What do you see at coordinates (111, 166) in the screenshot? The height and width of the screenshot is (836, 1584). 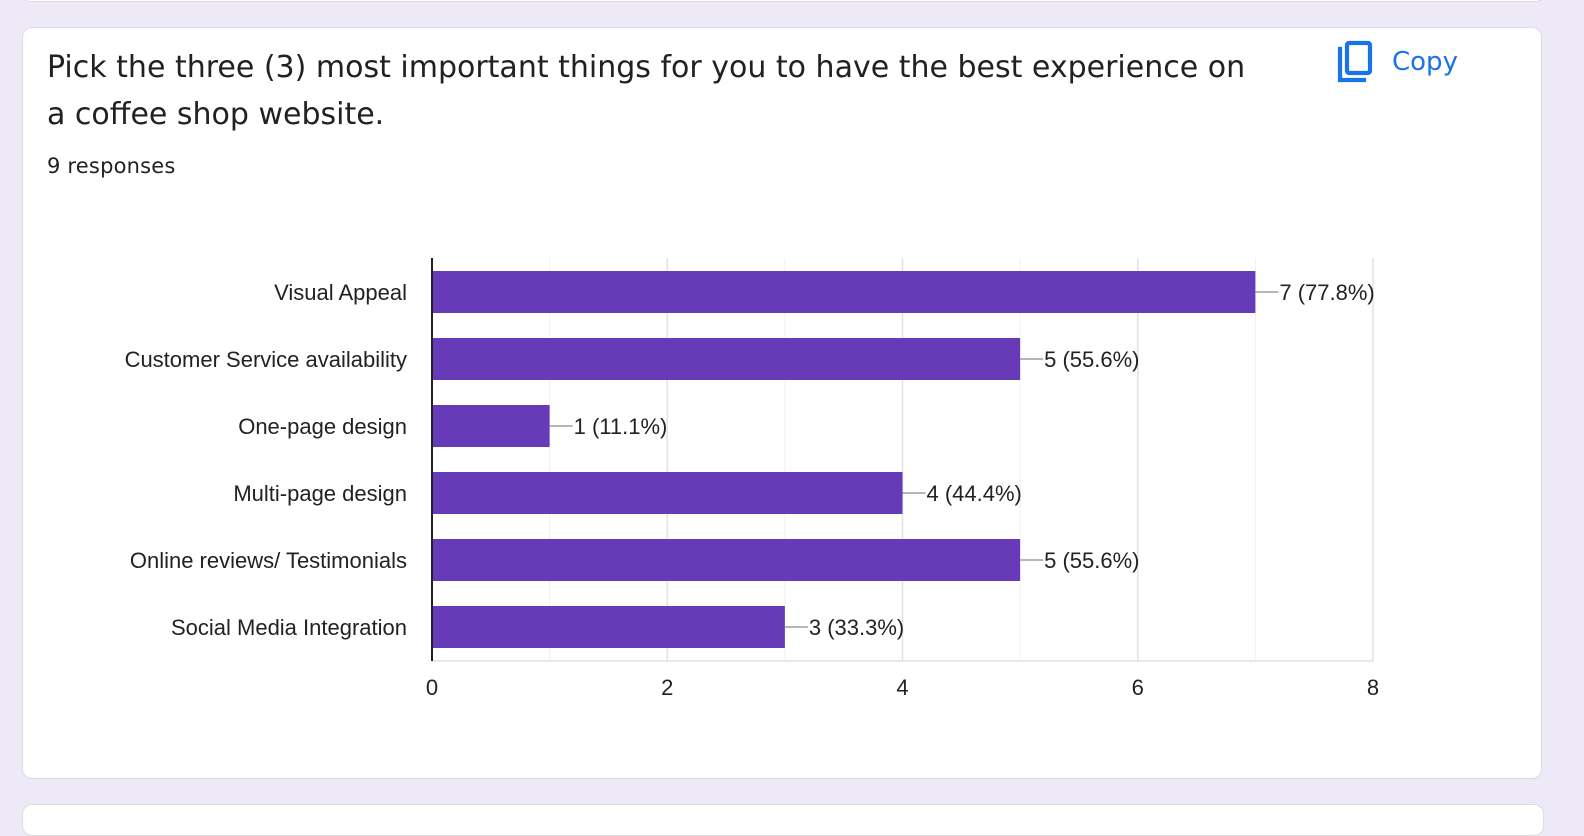 I see `response-count: 9 responses` at bounding box center [111, 166].